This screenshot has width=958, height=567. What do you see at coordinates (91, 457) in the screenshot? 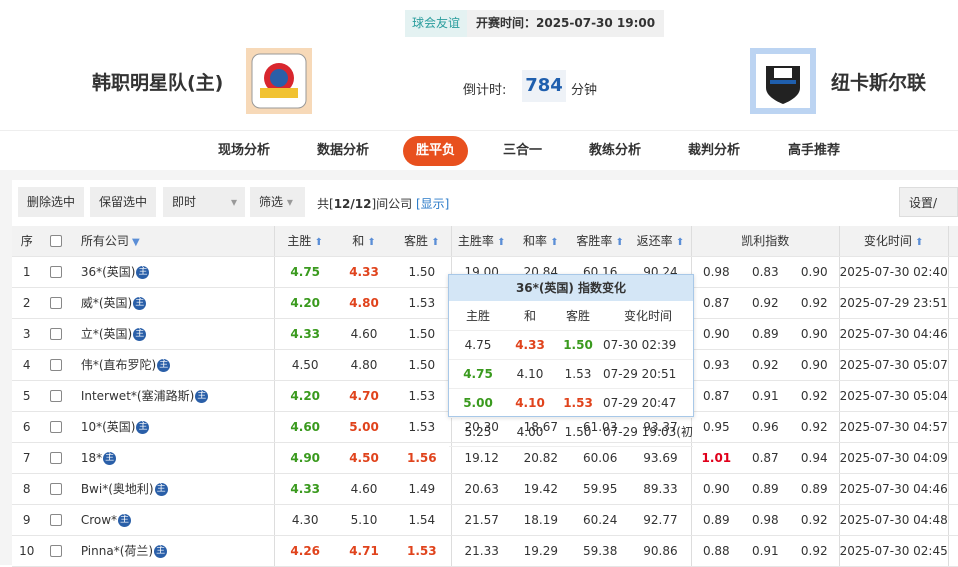
I see `company-name: 18*` at bounding box center [91, 457].